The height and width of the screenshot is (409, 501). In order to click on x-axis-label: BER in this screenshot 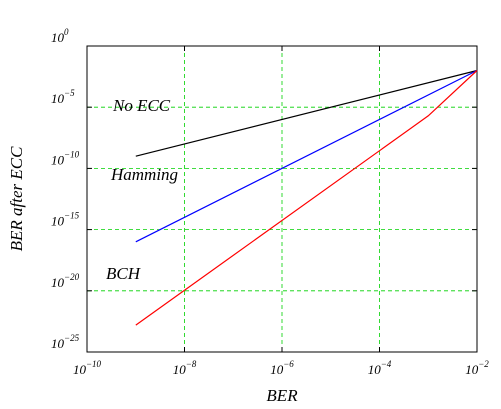, I will do `click(282, 395)`.